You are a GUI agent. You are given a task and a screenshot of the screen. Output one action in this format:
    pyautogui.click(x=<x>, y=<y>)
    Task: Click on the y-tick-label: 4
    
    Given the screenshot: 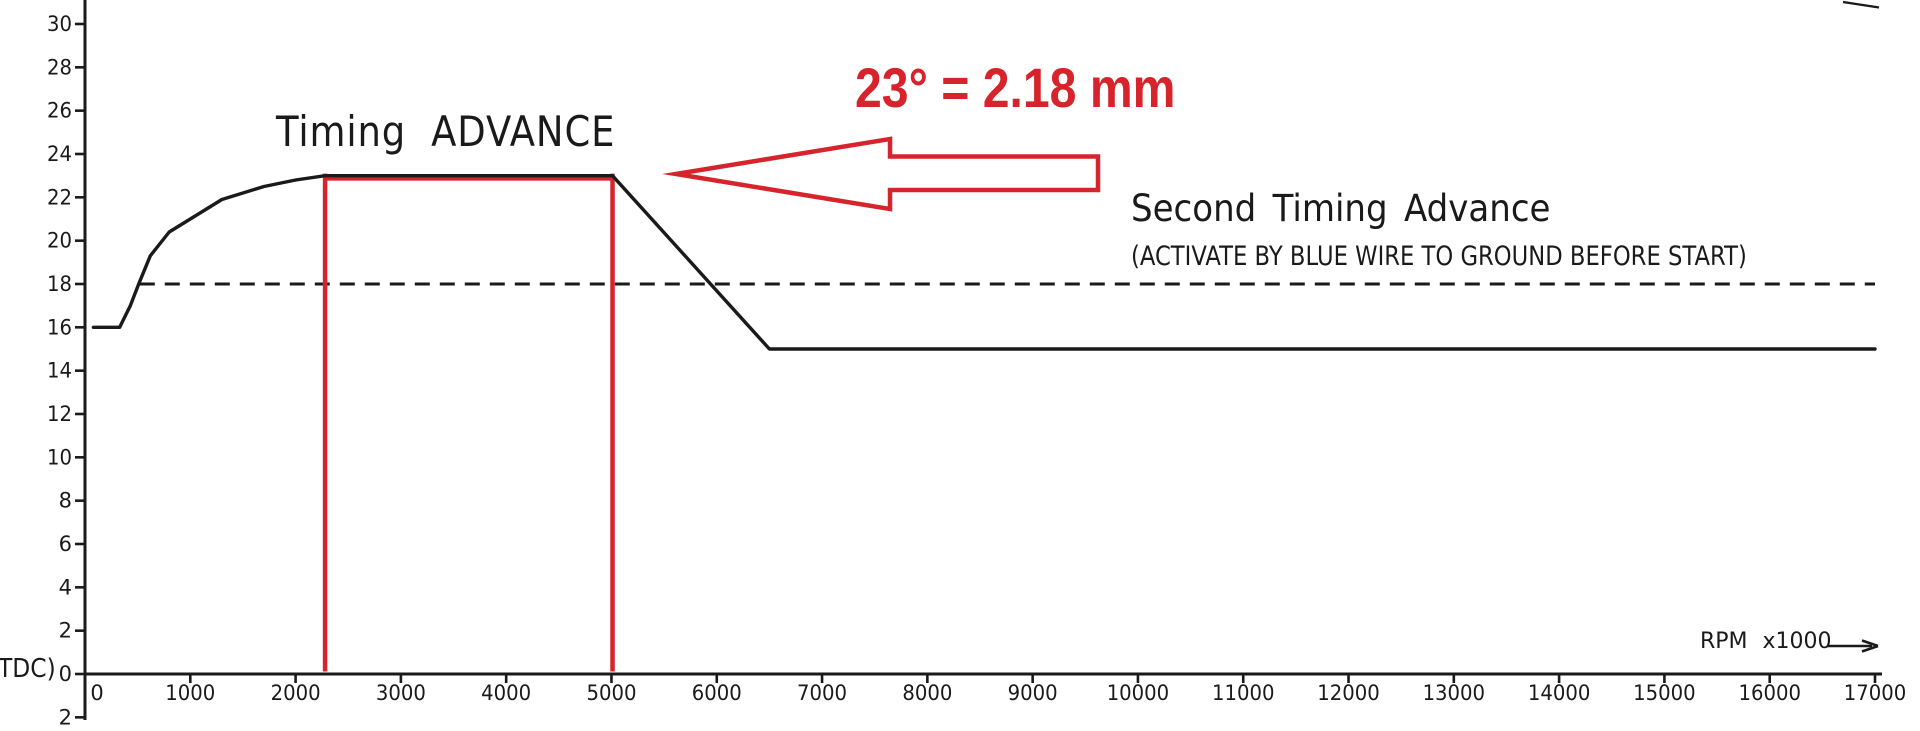 What is the action you would take?
    pyautogui.click(x=65, y=587)
    